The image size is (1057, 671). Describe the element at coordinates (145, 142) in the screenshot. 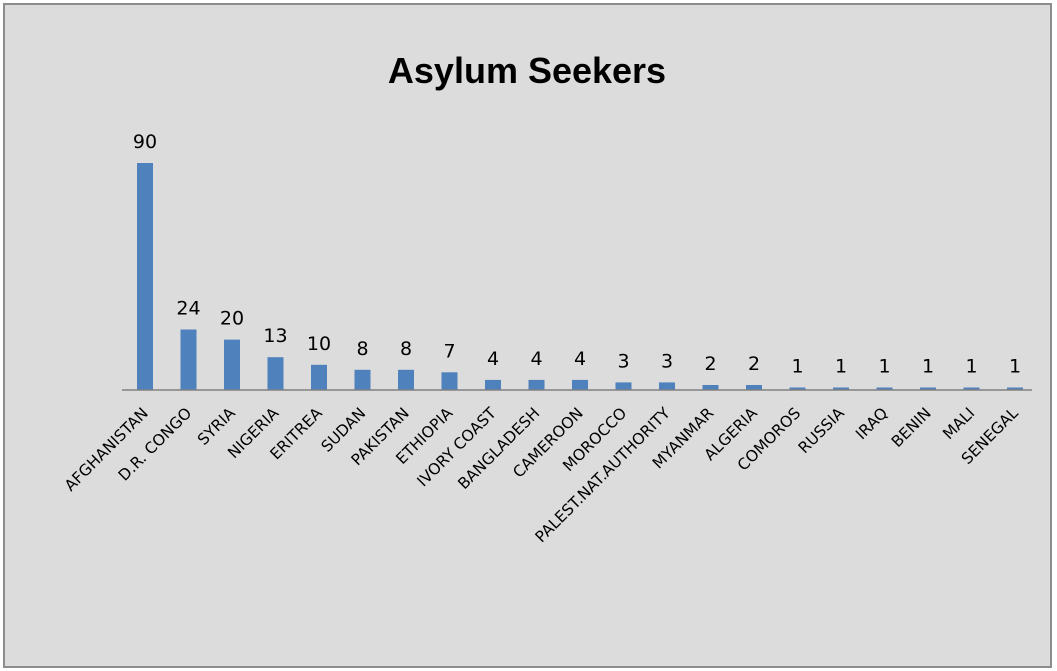

I see `data-label: 90` at that location.